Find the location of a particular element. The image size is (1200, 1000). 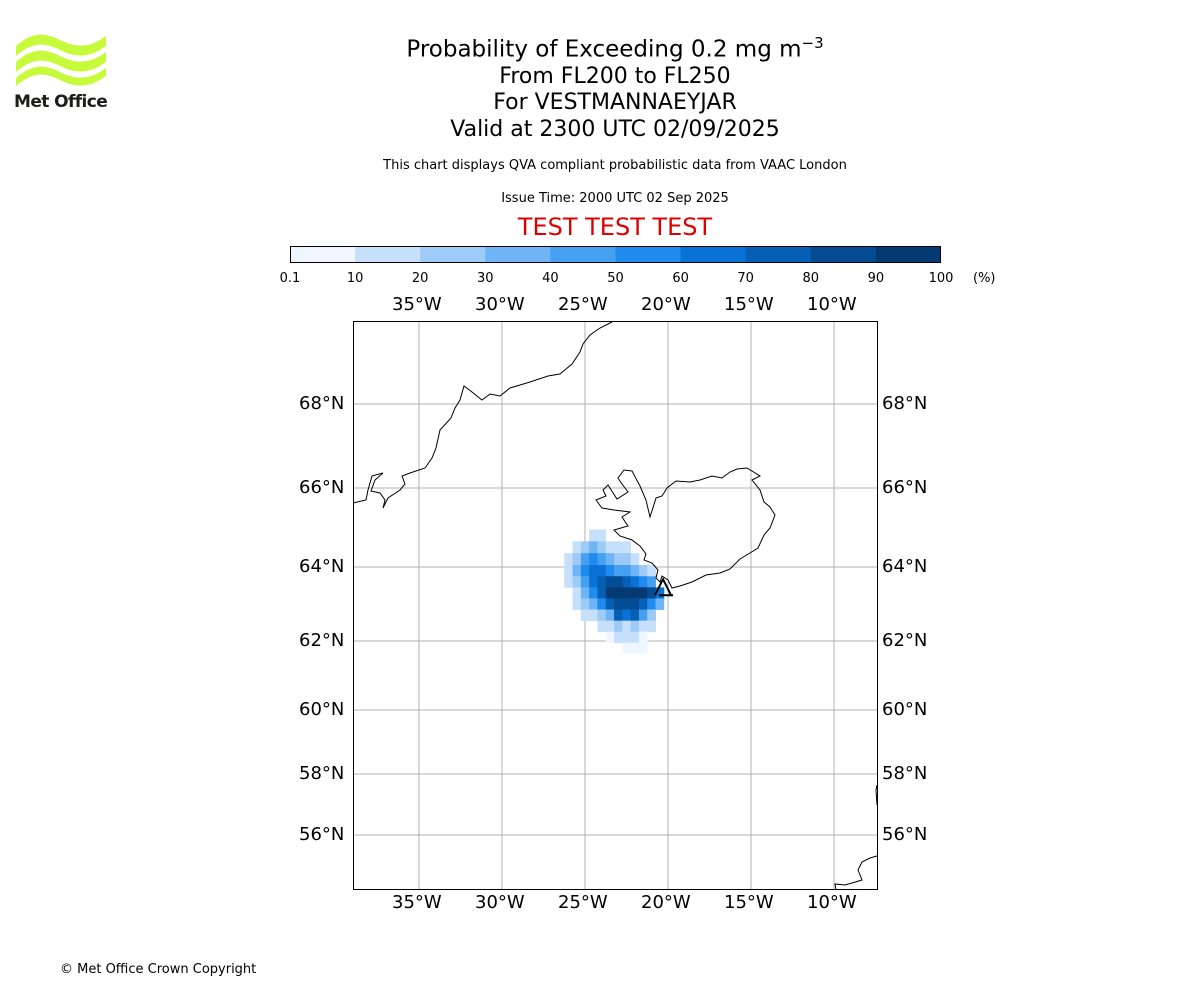

volcano-triangle is located at coordinates (664, 586).